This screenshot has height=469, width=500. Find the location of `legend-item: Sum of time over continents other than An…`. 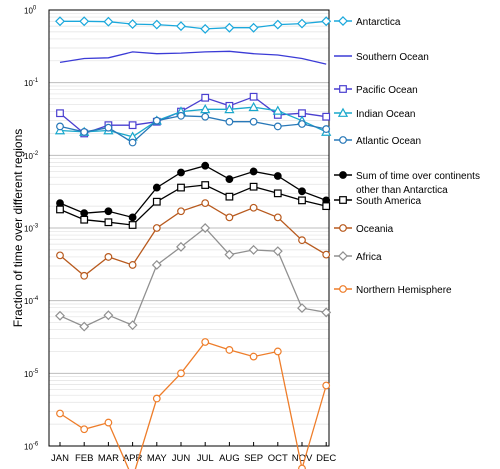

legend-item: Sum of time over continents other than An… is located at coordinates (407, 183).